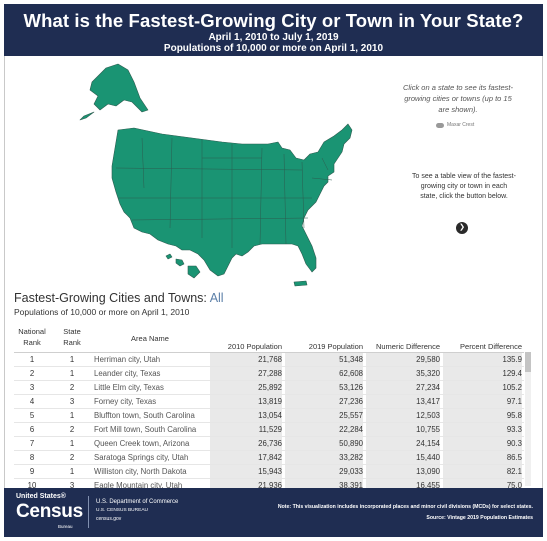 The image size is (547, 541). Describe the element at coordinates (87, 116) in the screenshot. I see `alaska-aleutians` at that location.